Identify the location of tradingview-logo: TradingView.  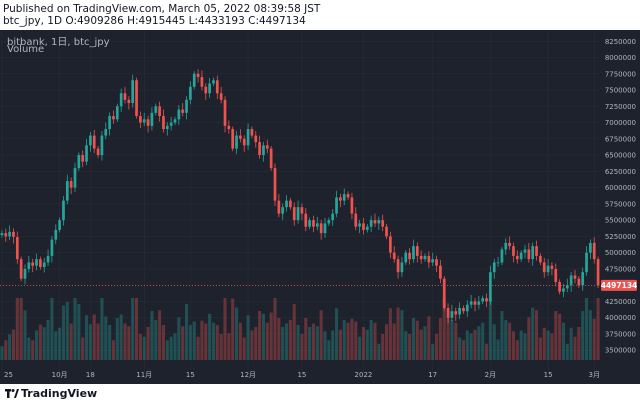
(51, 393).